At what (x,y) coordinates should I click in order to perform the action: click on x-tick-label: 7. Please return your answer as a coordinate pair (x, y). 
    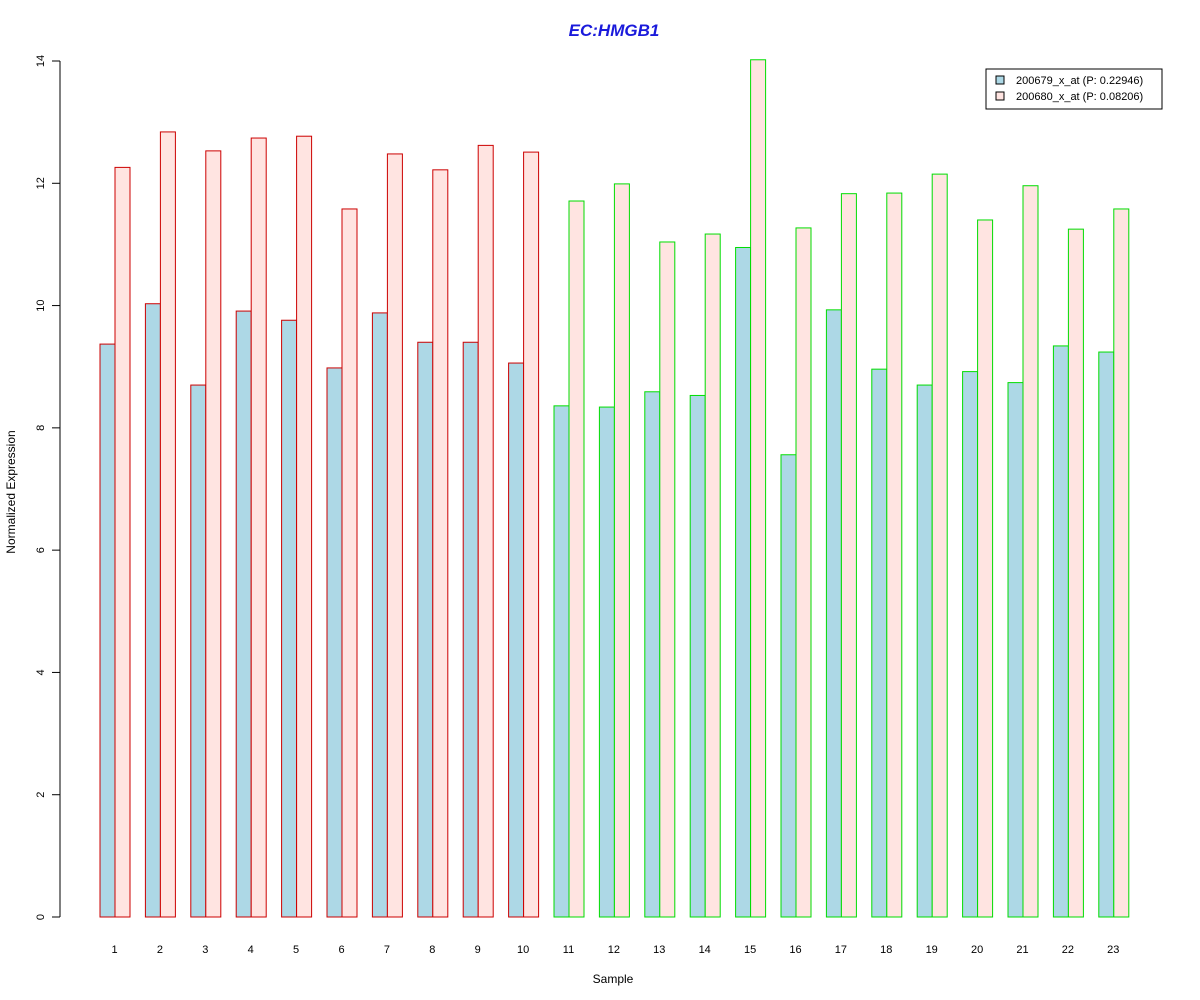
    Looking at the image, I should click on (387, 950).